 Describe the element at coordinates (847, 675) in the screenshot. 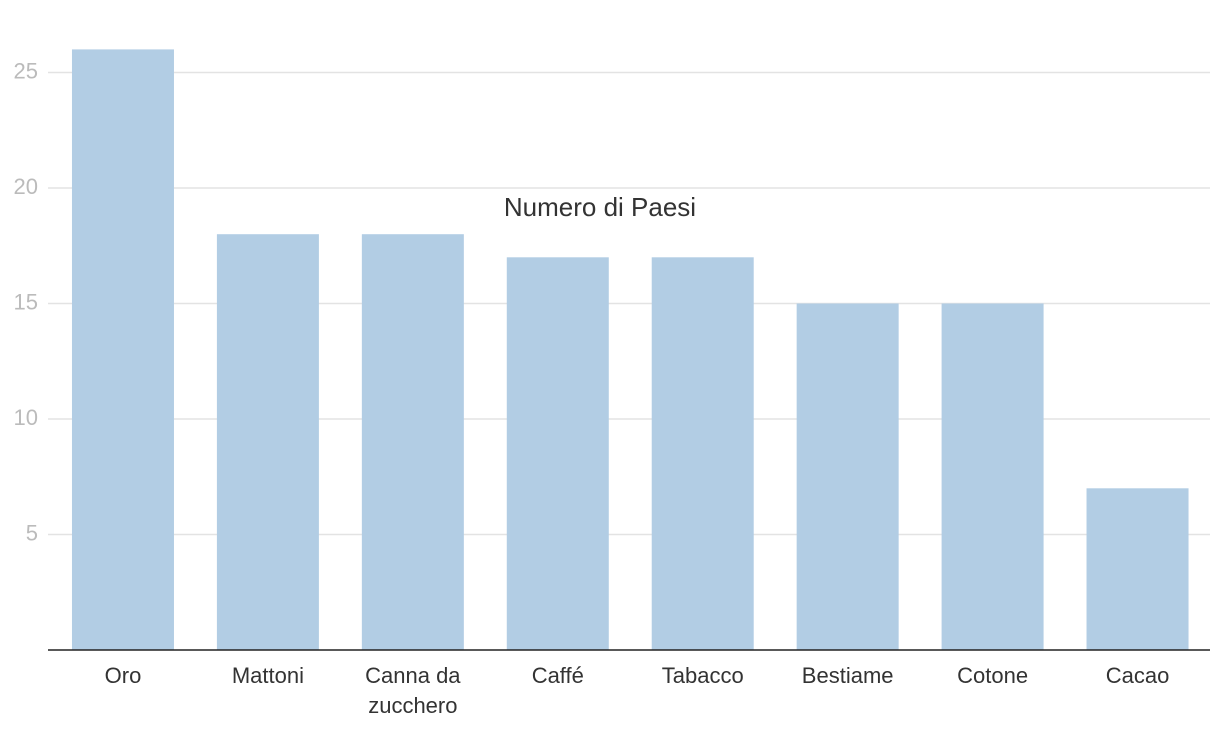

I see `x-tick-label: Bestiame` at that location.